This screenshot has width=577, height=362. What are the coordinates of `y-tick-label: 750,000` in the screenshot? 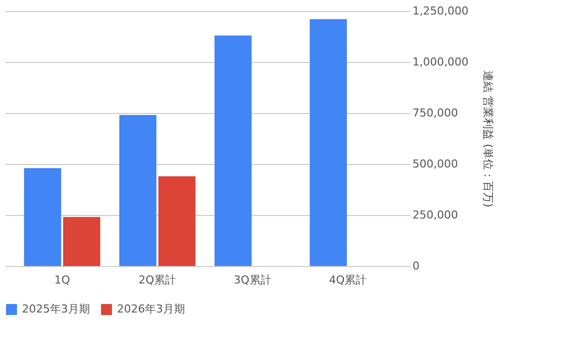 It's located at (435, 113).